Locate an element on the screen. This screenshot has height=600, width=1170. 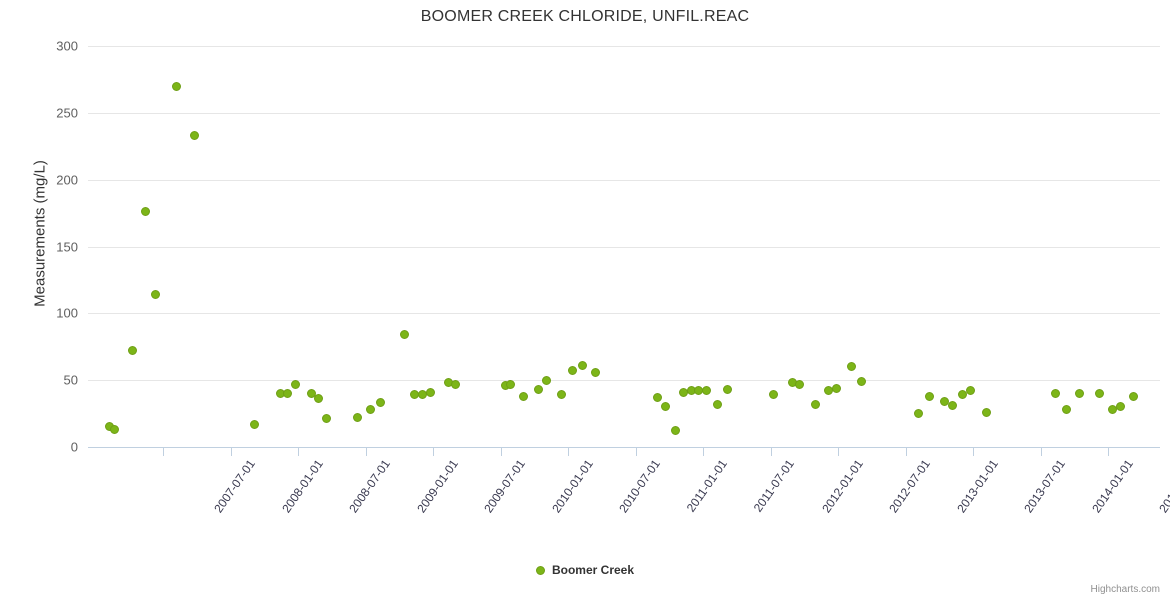
chart-legend: Boomer Creek is located at coordinates (585, 570).